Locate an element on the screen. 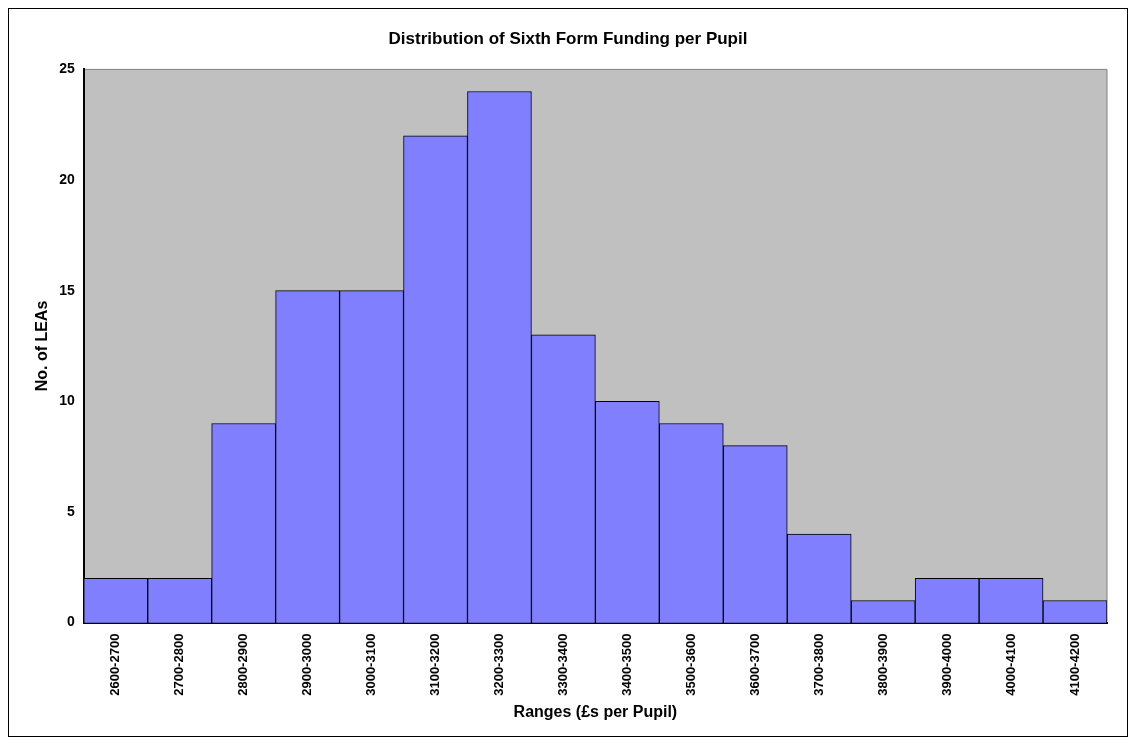 This screenshot has height=745, width=1136. y-tick-label: 10 is located at coordinates (67, 400).